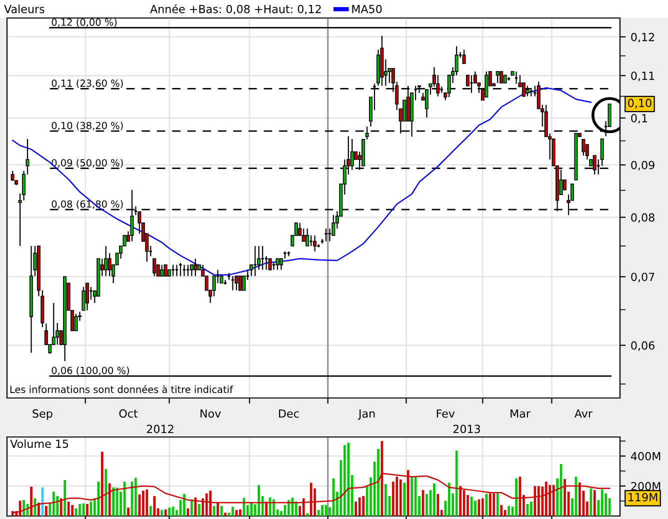  I want to click on x-tick-label: Nov, so click(210, 413).